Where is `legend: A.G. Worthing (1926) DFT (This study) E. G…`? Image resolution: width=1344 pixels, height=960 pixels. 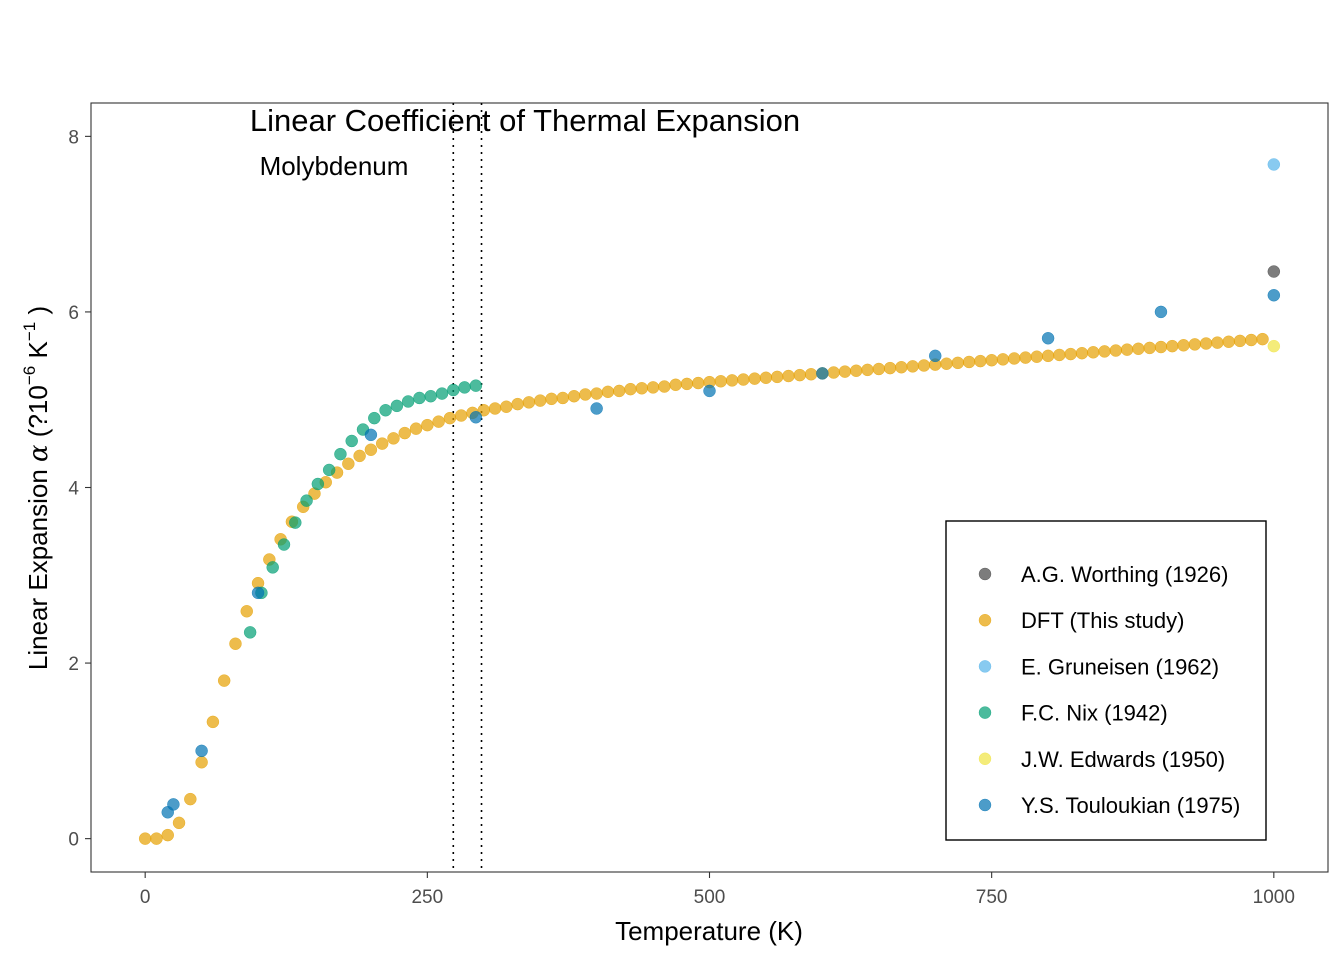
legend: A.G. Worthing (1926) DFT (This study) E. G… is located at coordinates (1106, 680).